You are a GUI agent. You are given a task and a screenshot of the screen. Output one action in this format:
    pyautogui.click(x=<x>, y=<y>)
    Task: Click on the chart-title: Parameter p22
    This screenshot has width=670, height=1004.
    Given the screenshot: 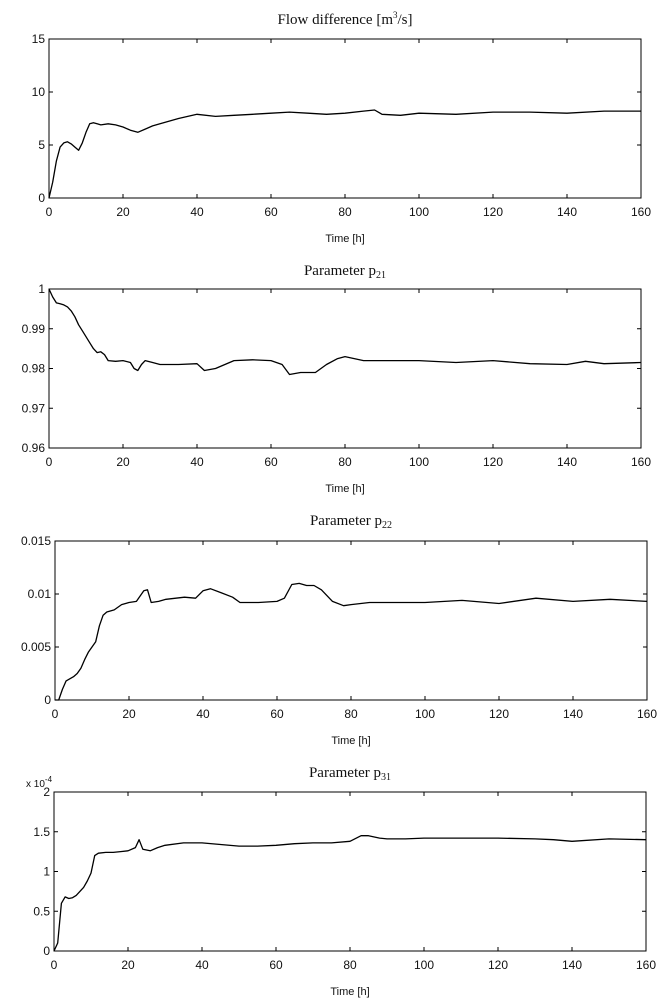 What is the action you would take?
    pyautogui.click(x=351, y=522)
    